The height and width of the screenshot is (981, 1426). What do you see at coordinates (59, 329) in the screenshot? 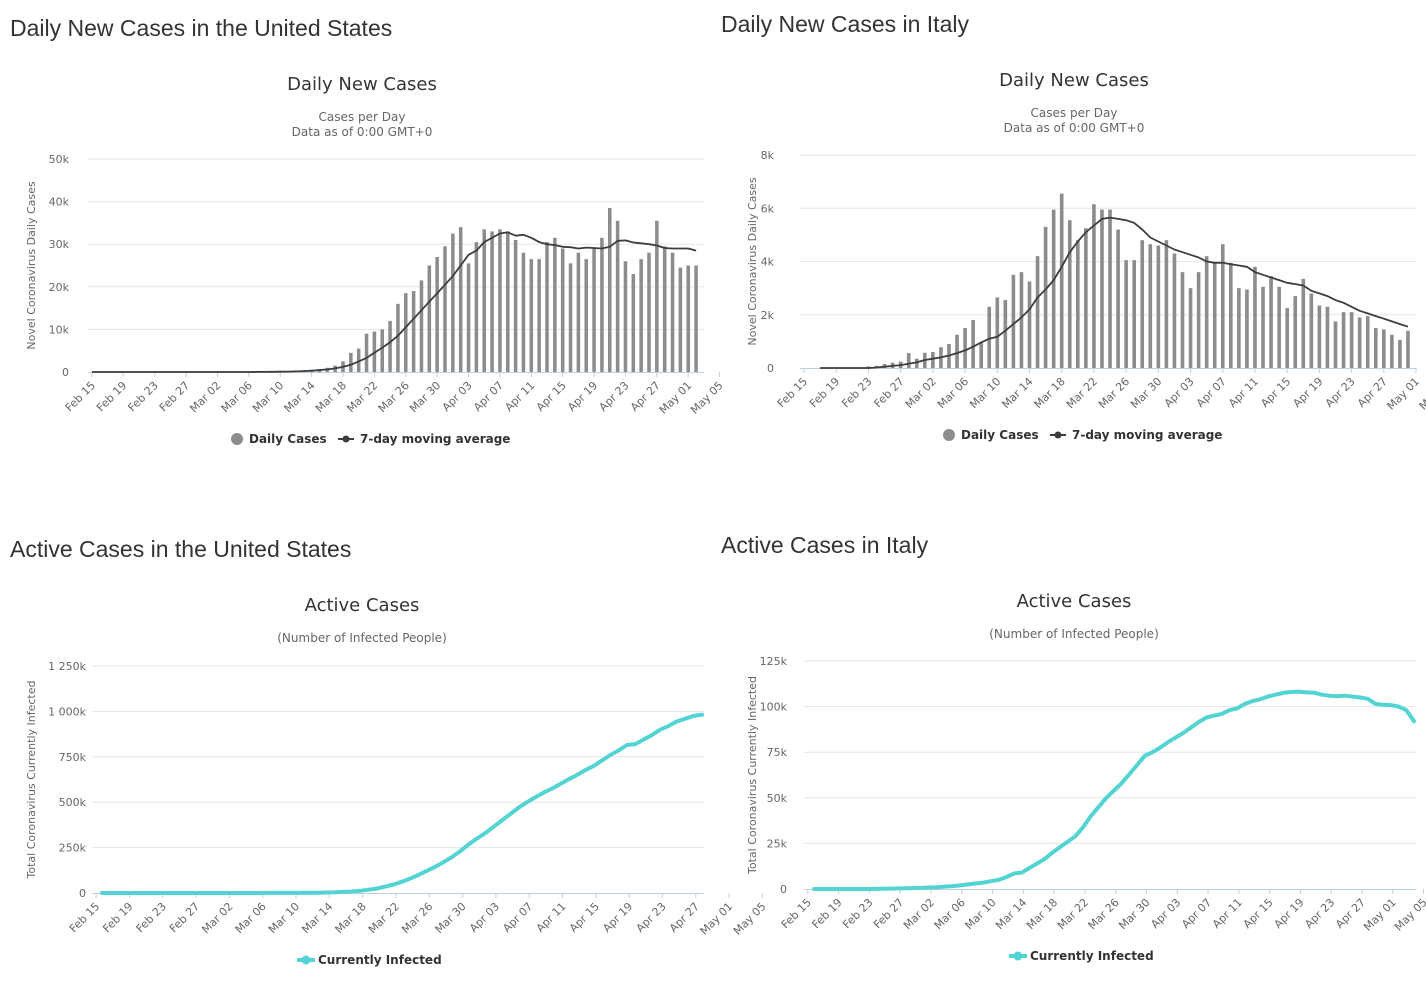
I see `y-tick-label: 10k` at bounding box center [59, 329].